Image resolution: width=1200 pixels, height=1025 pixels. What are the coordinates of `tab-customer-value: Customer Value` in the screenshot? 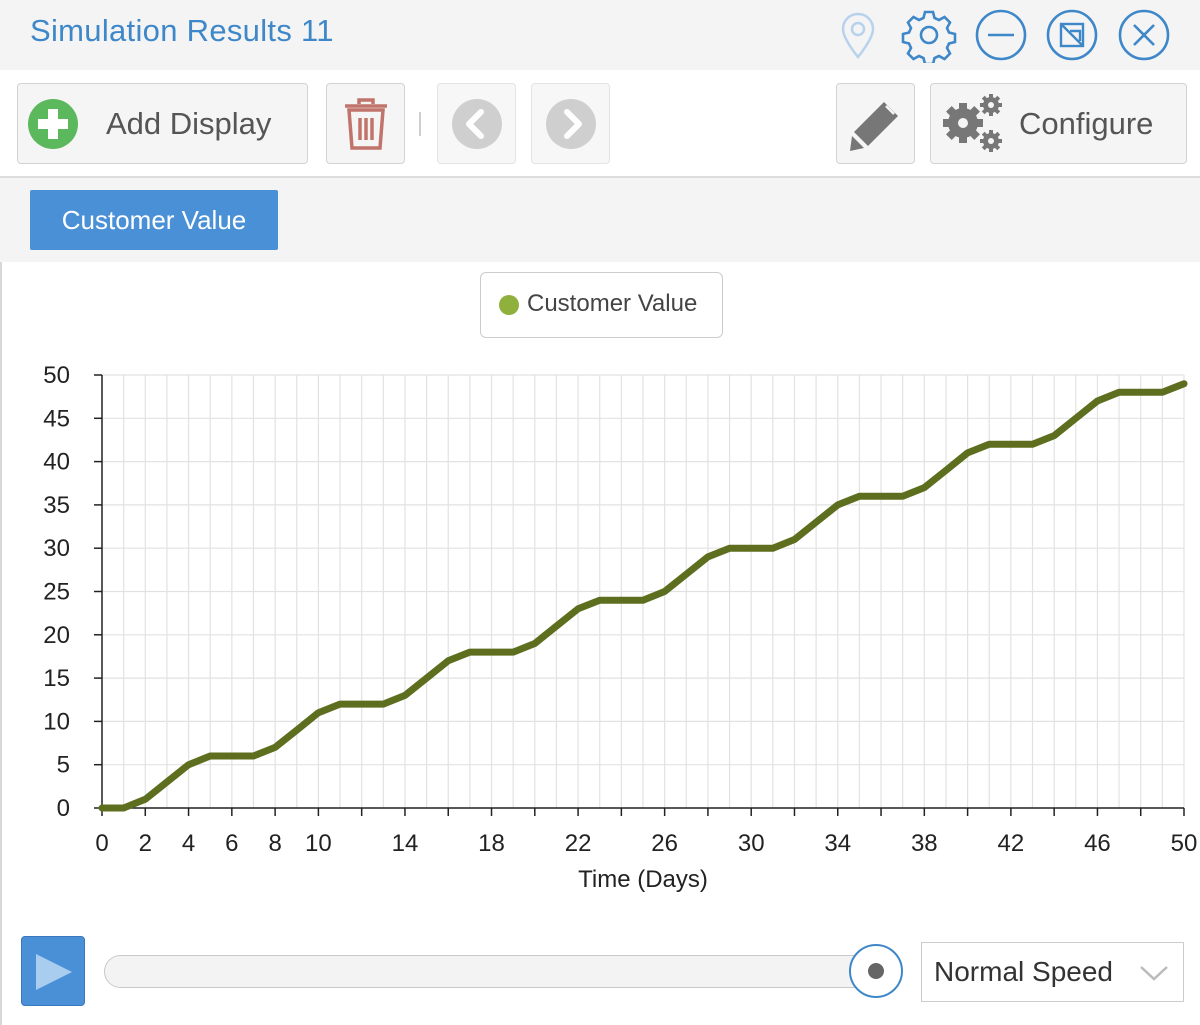 It's located at (154, 220).